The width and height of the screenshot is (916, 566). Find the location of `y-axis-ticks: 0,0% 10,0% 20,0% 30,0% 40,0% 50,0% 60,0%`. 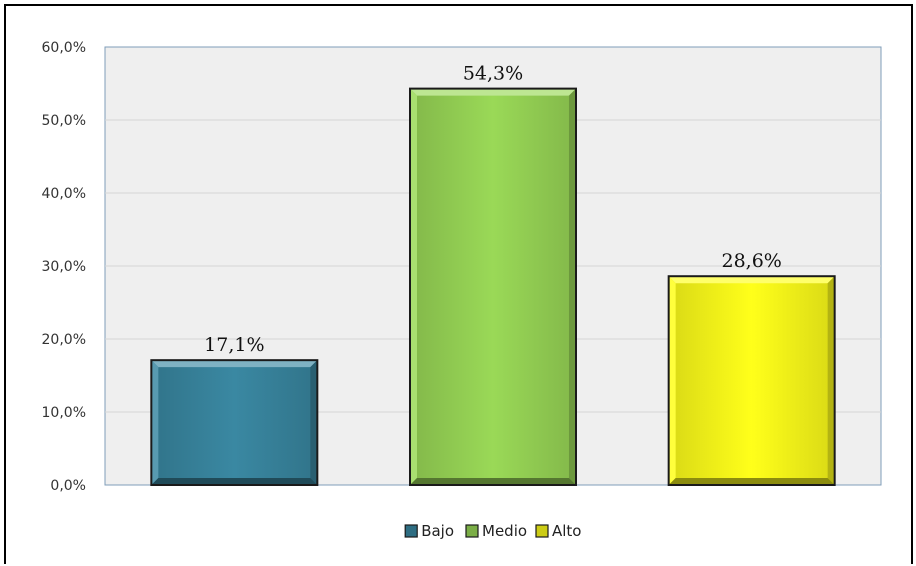

y-axis-ticks: 0,0% 10,0% 20,0% 30,0% 40,0% 50,0% 60,0% is located at coordinates (64, 267).